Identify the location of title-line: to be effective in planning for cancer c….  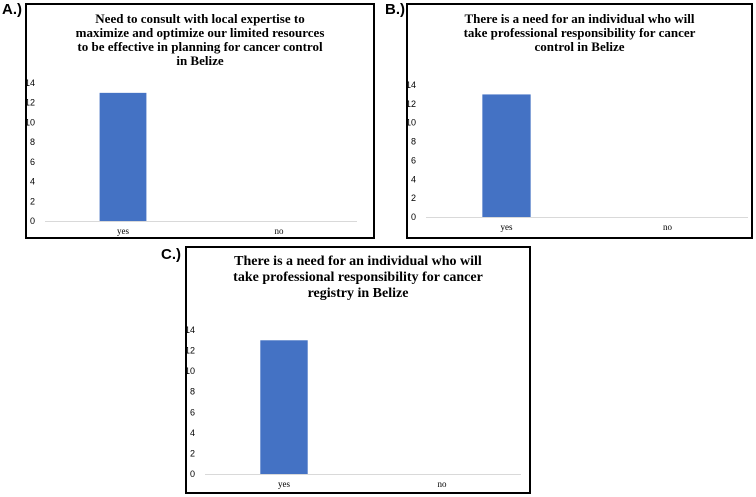
(200, 46).